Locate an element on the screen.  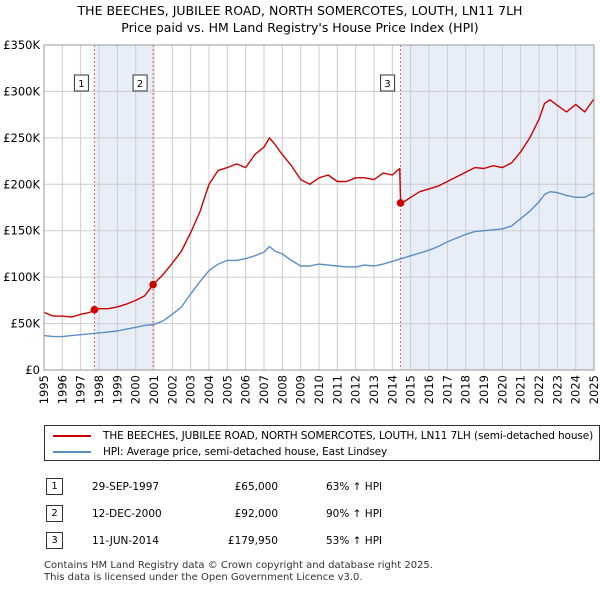
x-tick-label: 2008 is located at coordinates (282, 389).